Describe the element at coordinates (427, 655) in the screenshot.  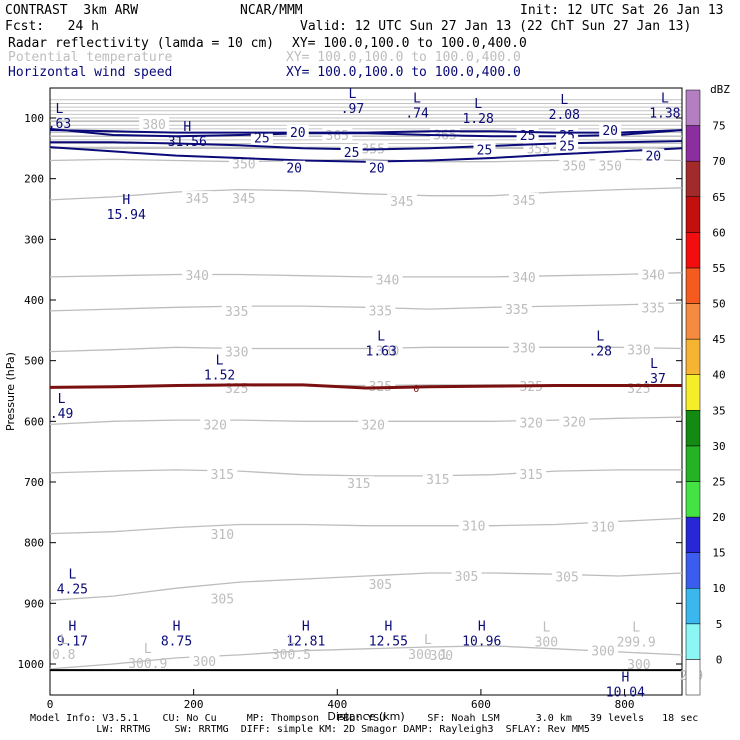
I see `extremum-value: 300.1` at that location.